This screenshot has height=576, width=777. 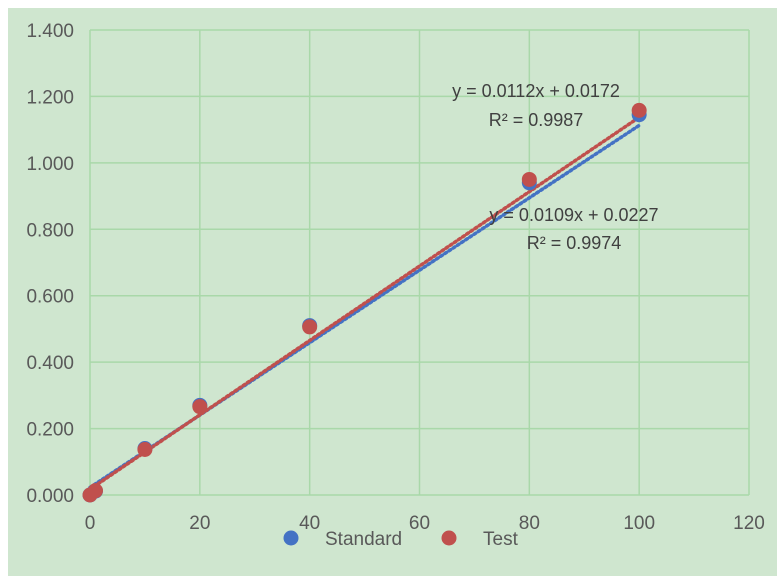 I want to click on trendline-equation-test: y = 0.0112x + 0.0172, so click(x=536, y=91).